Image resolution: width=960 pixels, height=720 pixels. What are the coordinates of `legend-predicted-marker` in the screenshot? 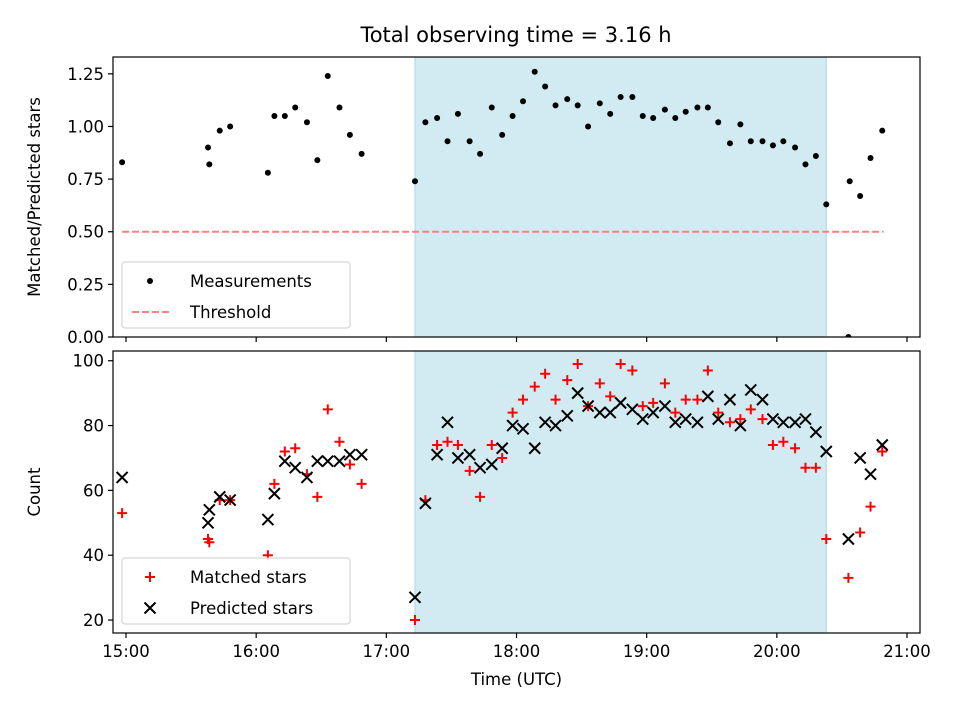 It's located at (150, 608).